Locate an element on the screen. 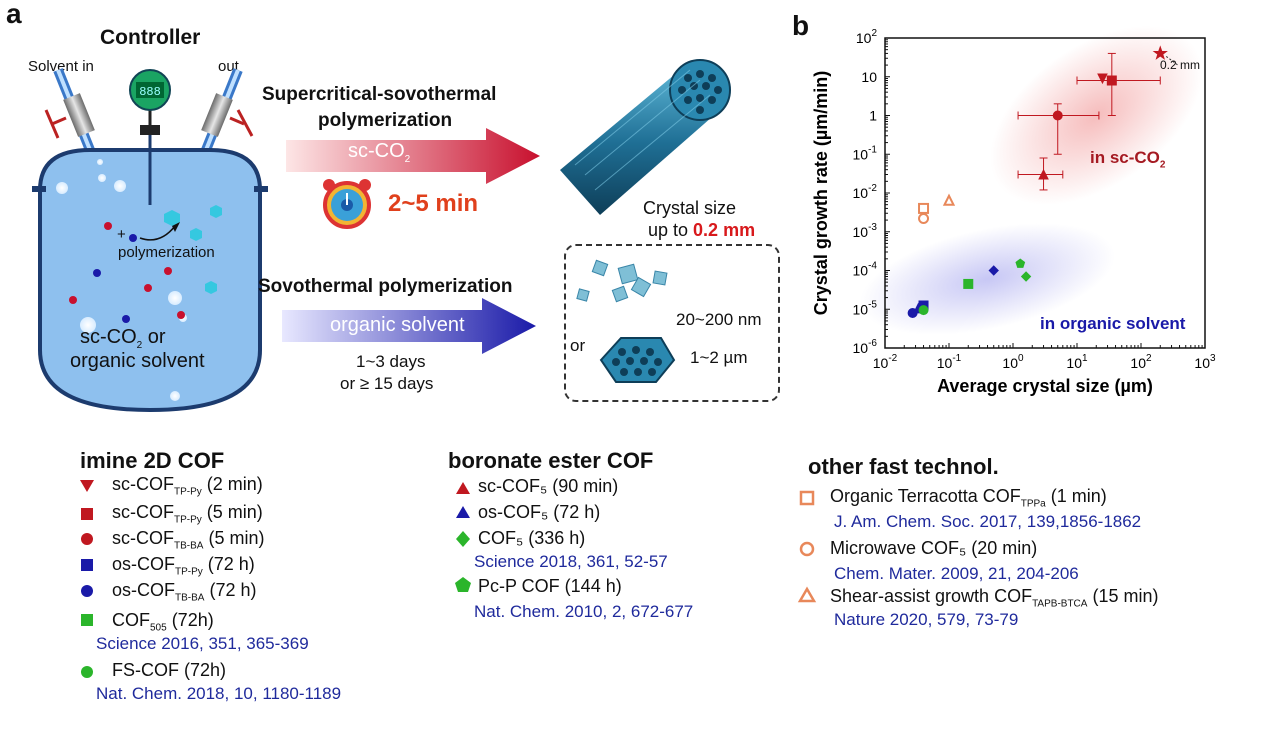 The width and height of the screenshot is (1269, 747). route2-time-1: 1~3 days is located at coordinates (391, 361).